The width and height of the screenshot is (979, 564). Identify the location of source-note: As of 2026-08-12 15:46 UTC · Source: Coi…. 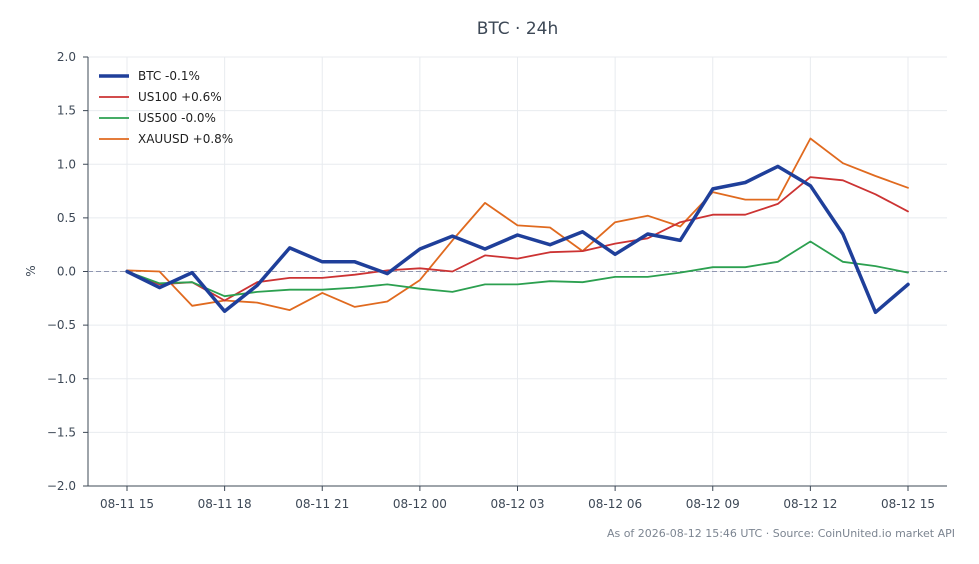
(780, 533).